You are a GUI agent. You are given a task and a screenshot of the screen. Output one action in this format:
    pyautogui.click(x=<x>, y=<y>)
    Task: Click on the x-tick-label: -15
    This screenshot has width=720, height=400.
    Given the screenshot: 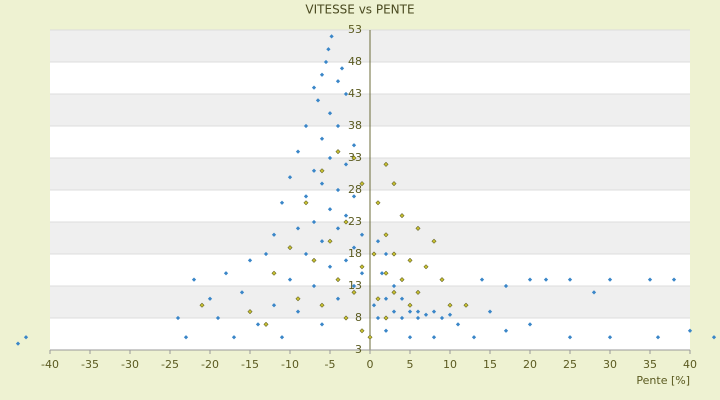 What is the action you would take?
    pyautogui.click(x=250, y=364)
    